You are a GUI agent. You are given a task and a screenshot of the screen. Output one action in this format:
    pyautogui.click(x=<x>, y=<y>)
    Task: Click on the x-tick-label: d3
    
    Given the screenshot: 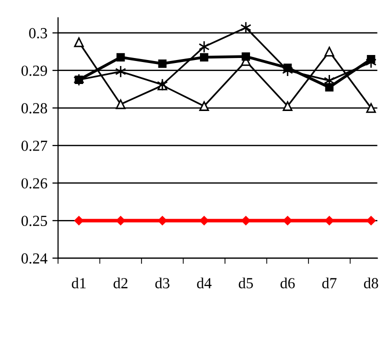 What is the action you would take?
    pyautogui.click(x=162, y=283)
    